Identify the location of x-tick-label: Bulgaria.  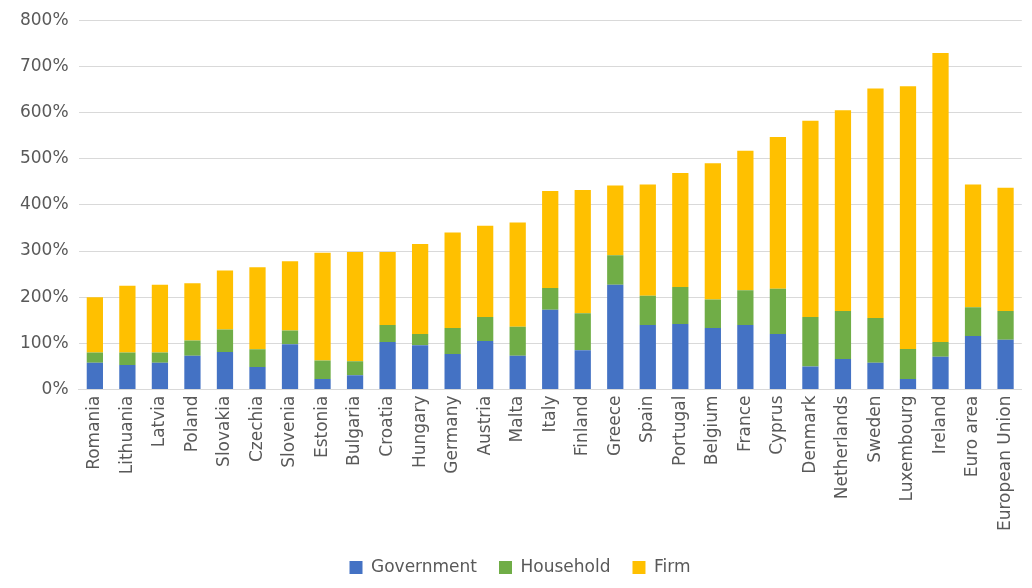
(353, 431).